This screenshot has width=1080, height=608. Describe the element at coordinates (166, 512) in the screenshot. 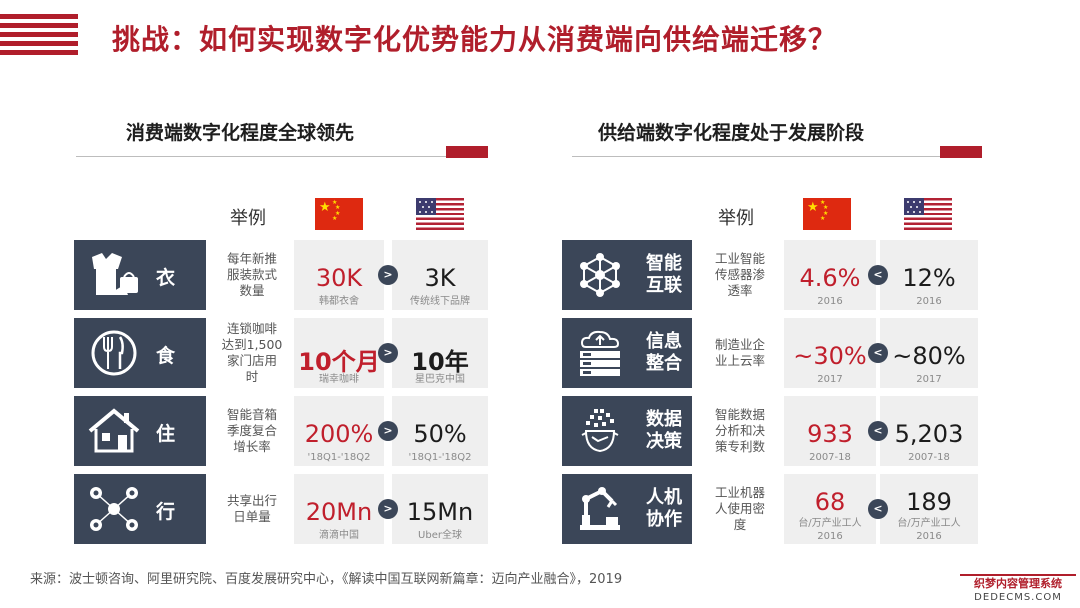

I see `category-label: 行` at that location.